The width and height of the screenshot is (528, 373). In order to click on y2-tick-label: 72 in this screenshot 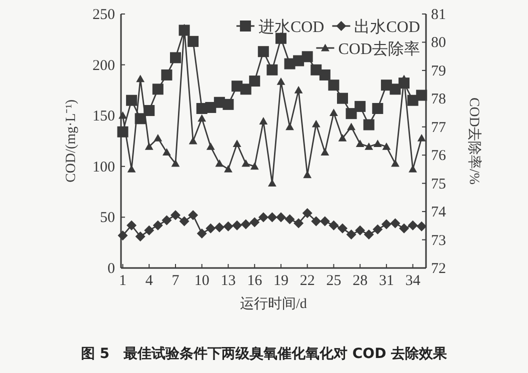, I will do `click(438, 269)`.